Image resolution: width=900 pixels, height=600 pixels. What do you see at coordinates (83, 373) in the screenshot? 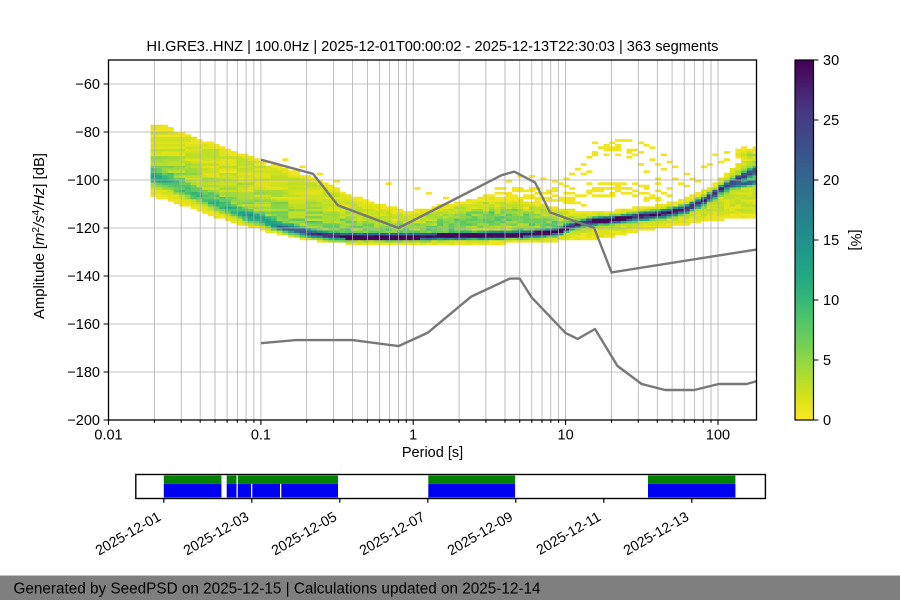
I see `svg-text: −180` at bounding box center [83, 373].